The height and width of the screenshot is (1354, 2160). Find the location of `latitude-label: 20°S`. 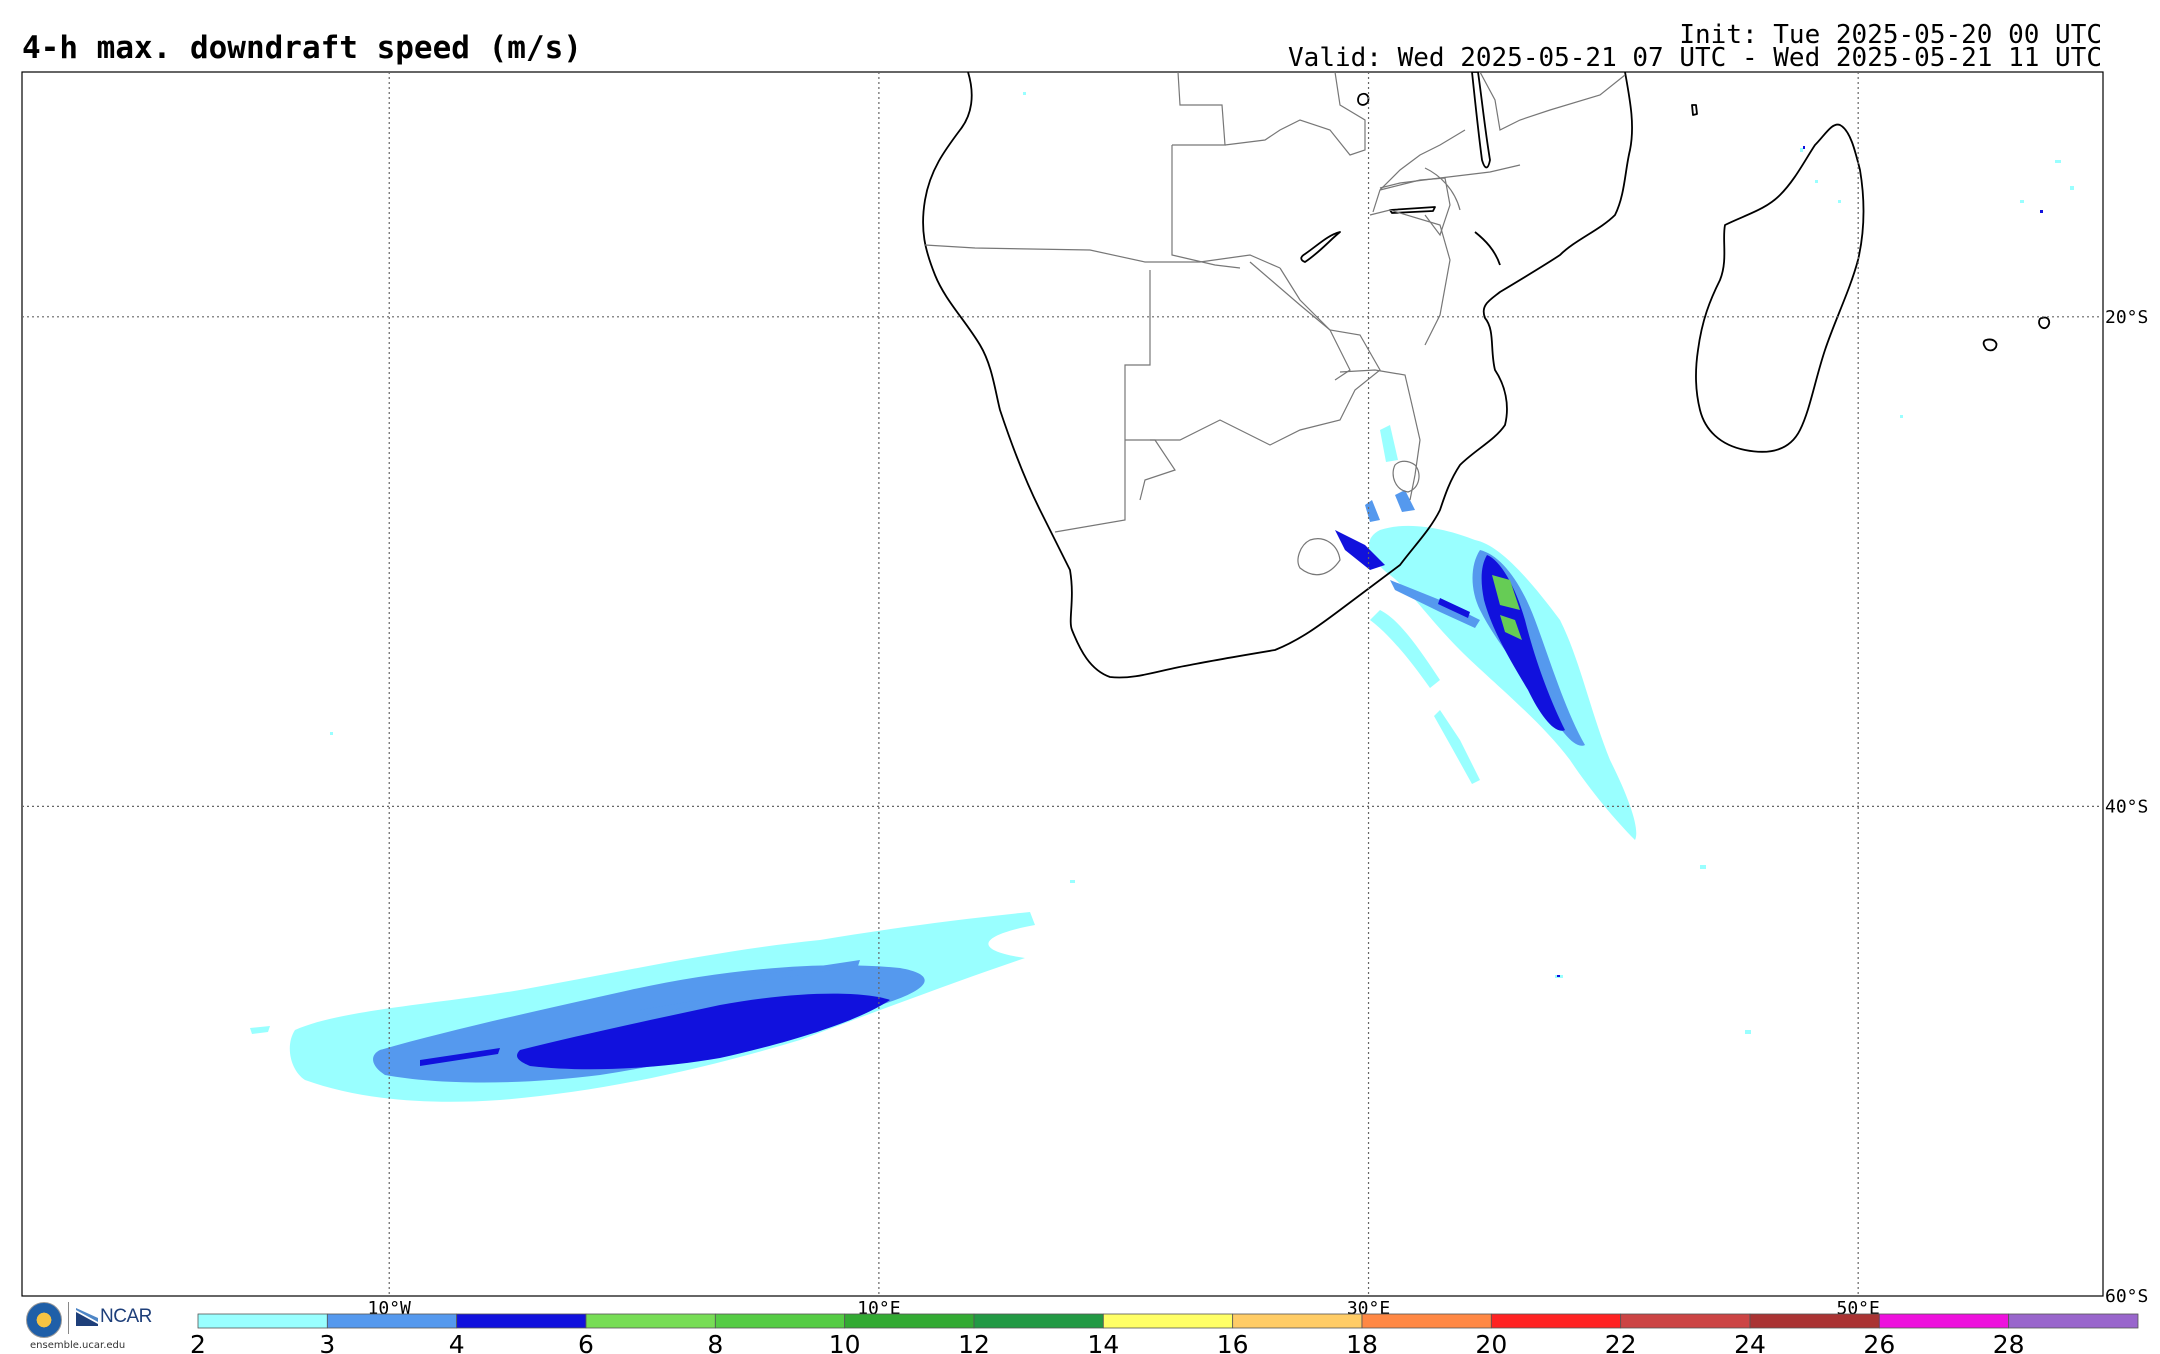

latitude-label: 20°S is located at coordinates (2126, 317).